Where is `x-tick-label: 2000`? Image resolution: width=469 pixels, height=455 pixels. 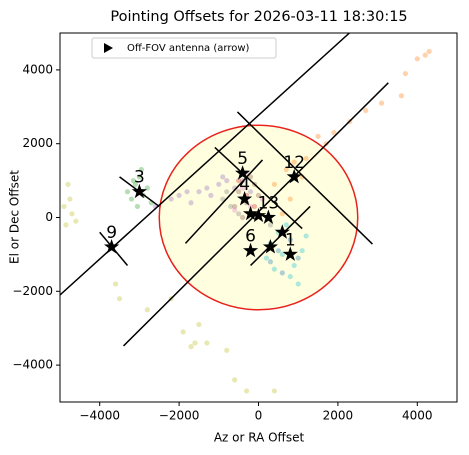
x-tick-label: 2000 is located at coordinates (338, 416).